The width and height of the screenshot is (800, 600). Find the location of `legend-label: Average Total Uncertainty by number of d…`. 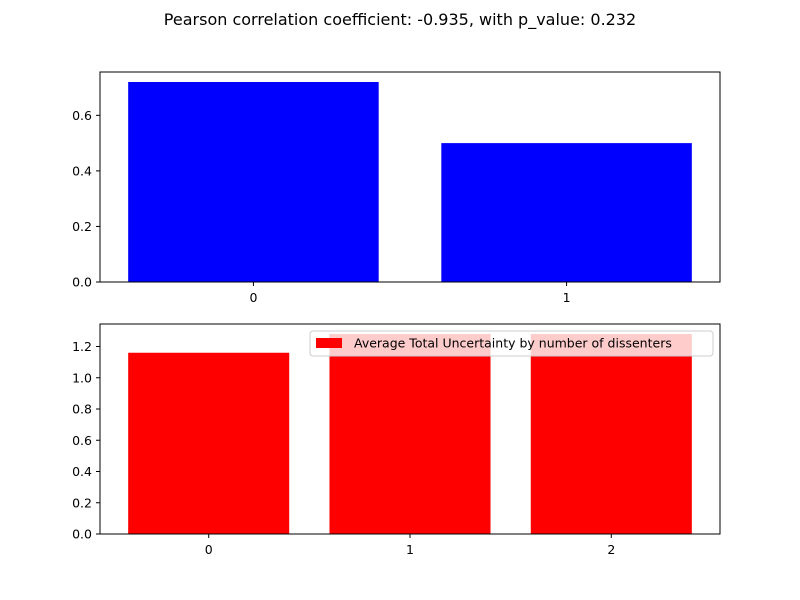

legend-label: Average Total Uncertainty by number of d… is located at coordinates (513, 343).